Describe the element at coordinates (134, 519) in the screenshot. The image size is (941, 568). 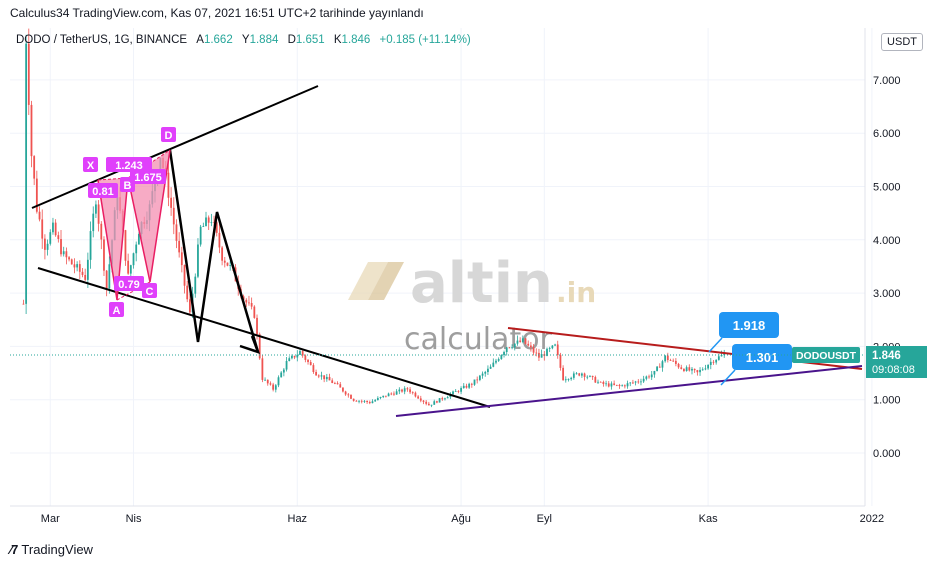
I see `x-tick-label: Nis` at that location.